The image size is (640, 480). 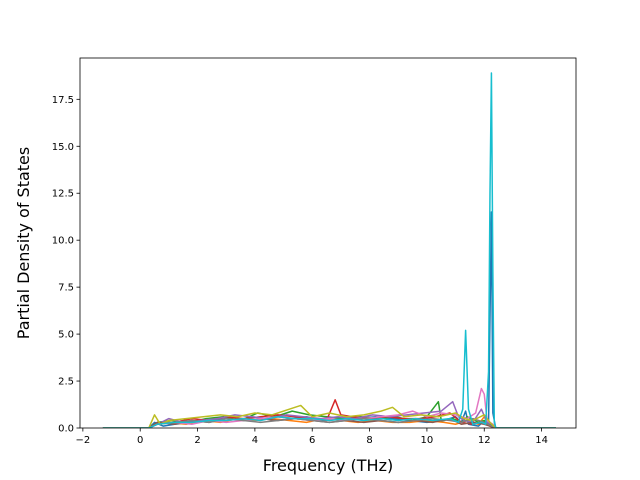 I want to click on y-tick-label: 12.5, so click(x=63, y=194).